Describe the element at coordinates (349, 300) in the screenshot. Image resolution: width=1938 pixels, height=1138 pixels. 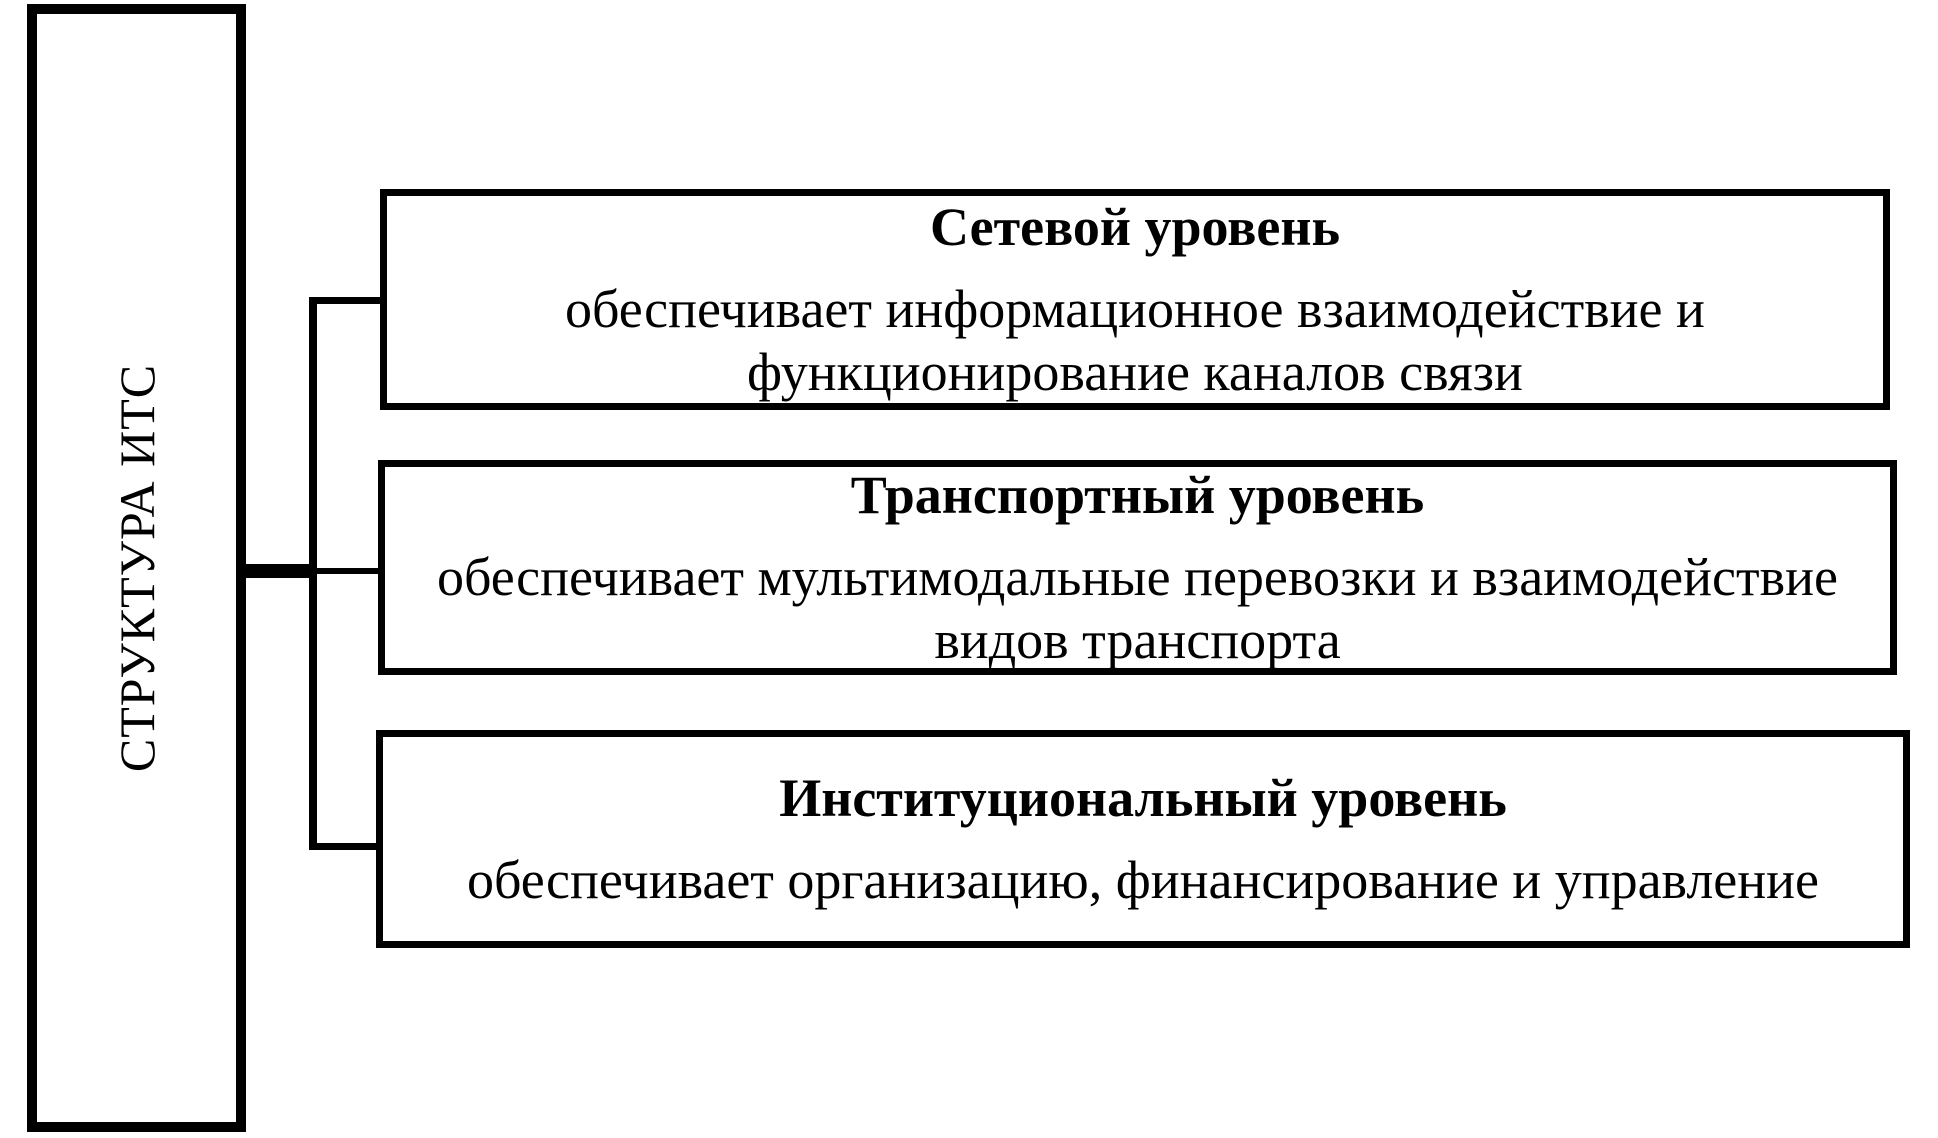
I see `connector-branch-top-line` at that location.